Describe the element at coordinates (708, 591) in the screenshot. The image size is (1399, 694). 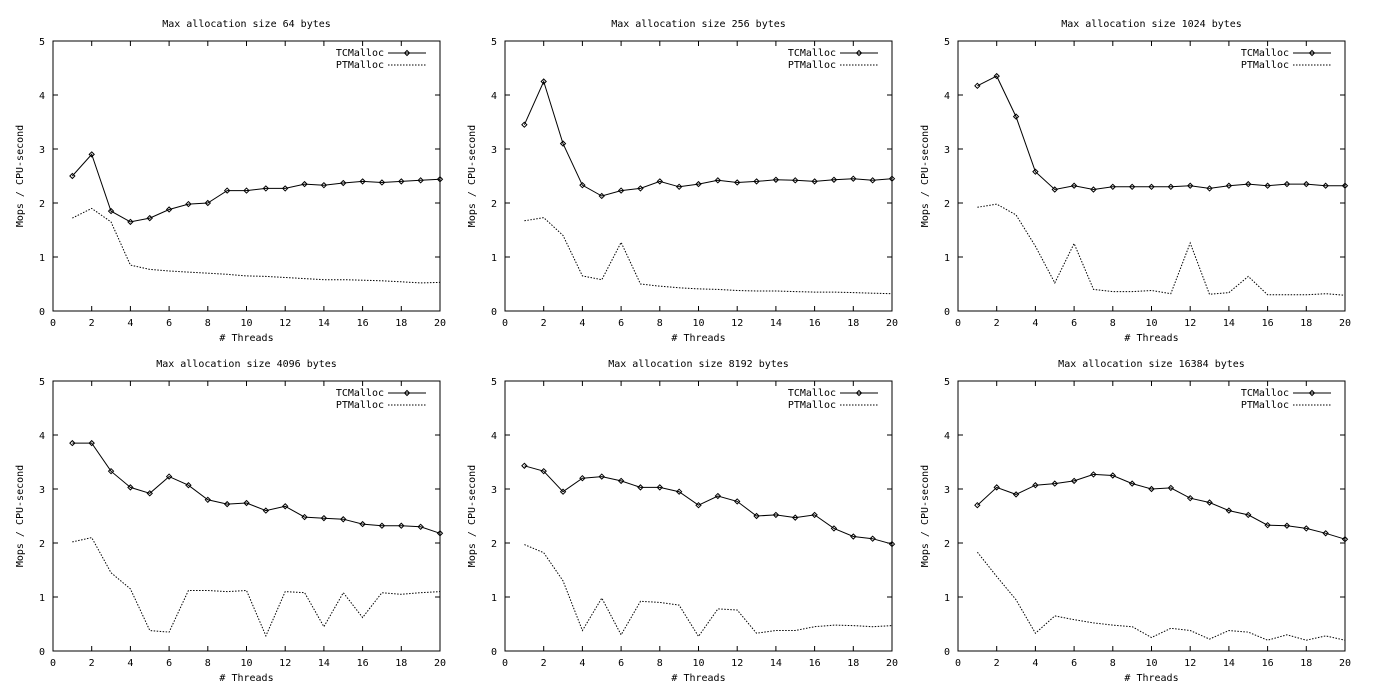
I see `series-line-ptmalloc` at that location.